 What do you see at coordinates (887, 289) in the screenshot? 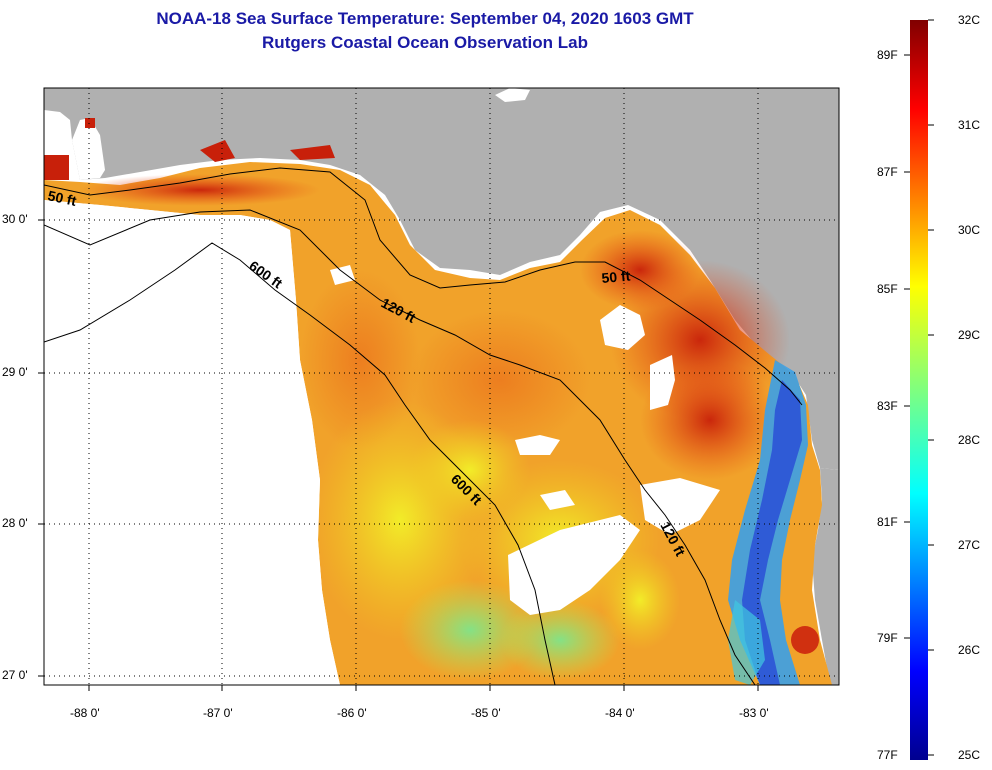
I see `cb-f-85: 85F` at bounding box center [887, 289].